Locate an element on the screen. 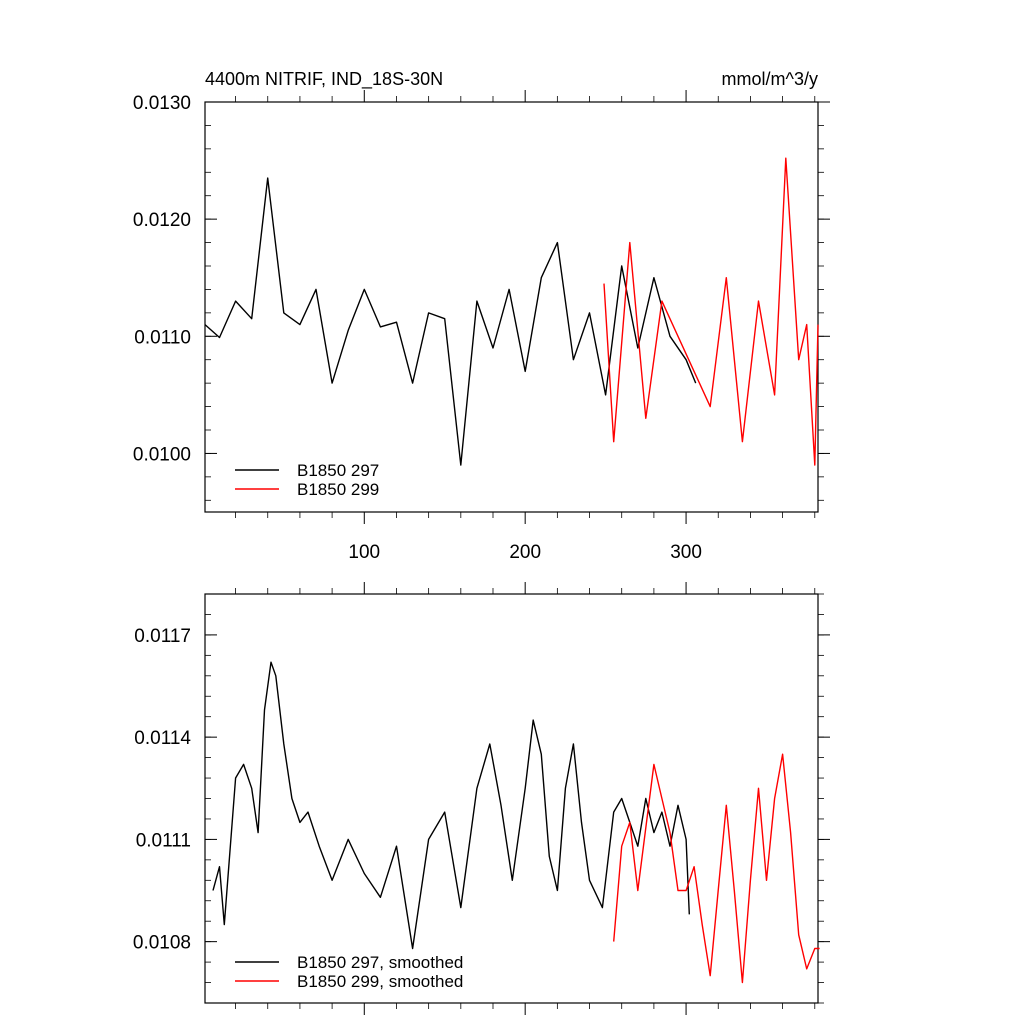  bottom-y-tick-label: 0.0114 is located at coordinates (162, 738).